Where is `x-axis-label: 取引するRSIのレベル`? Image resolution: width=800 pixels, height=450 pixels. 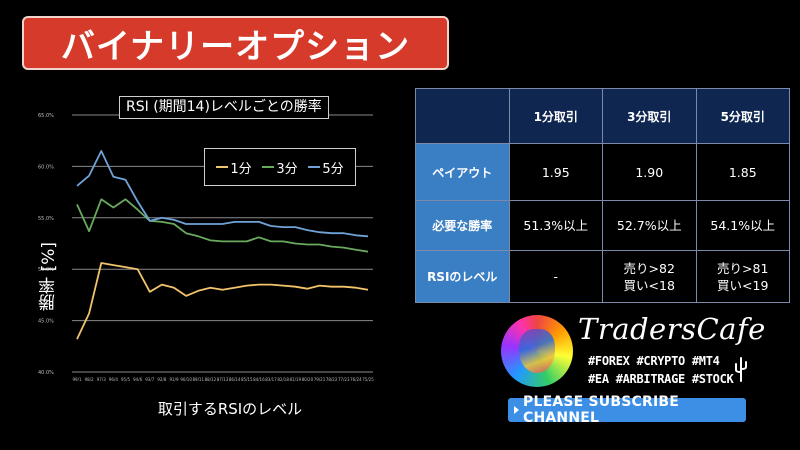
x-axis-label: 取引するRSIのレベル is located at coordinates (230, 409).